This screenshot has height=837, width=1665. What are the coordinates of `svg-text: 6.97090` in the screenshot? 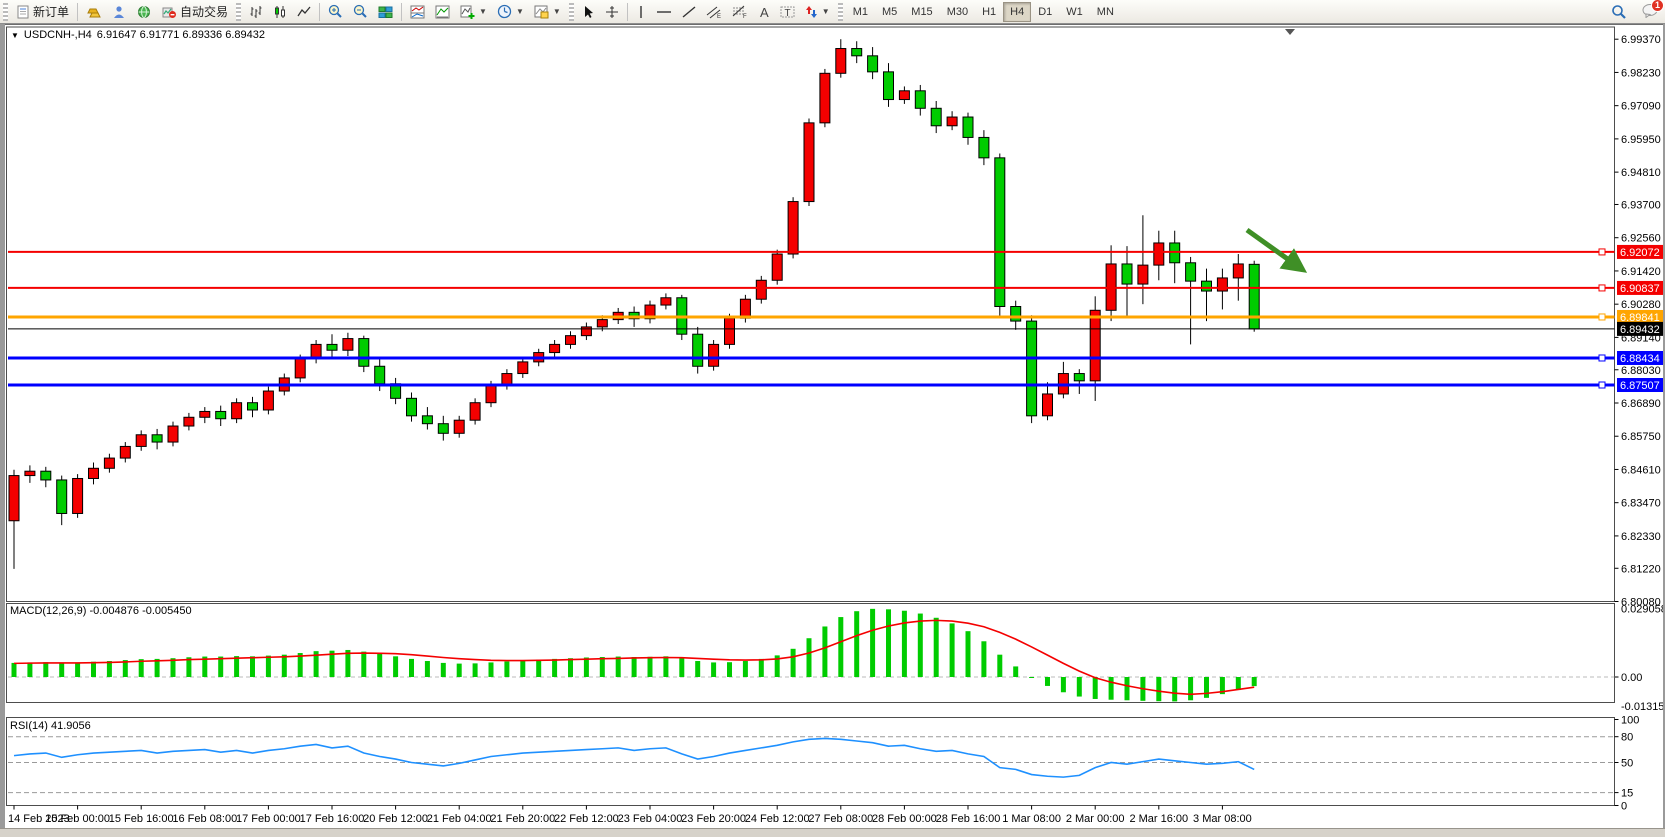 It's located at (1641, 107).